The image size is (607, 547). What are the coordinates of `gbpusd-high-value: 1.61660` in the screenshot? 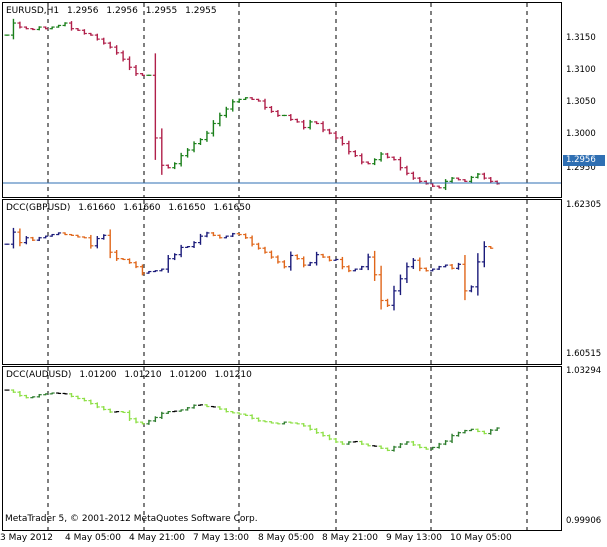 It's located at (142, 208).